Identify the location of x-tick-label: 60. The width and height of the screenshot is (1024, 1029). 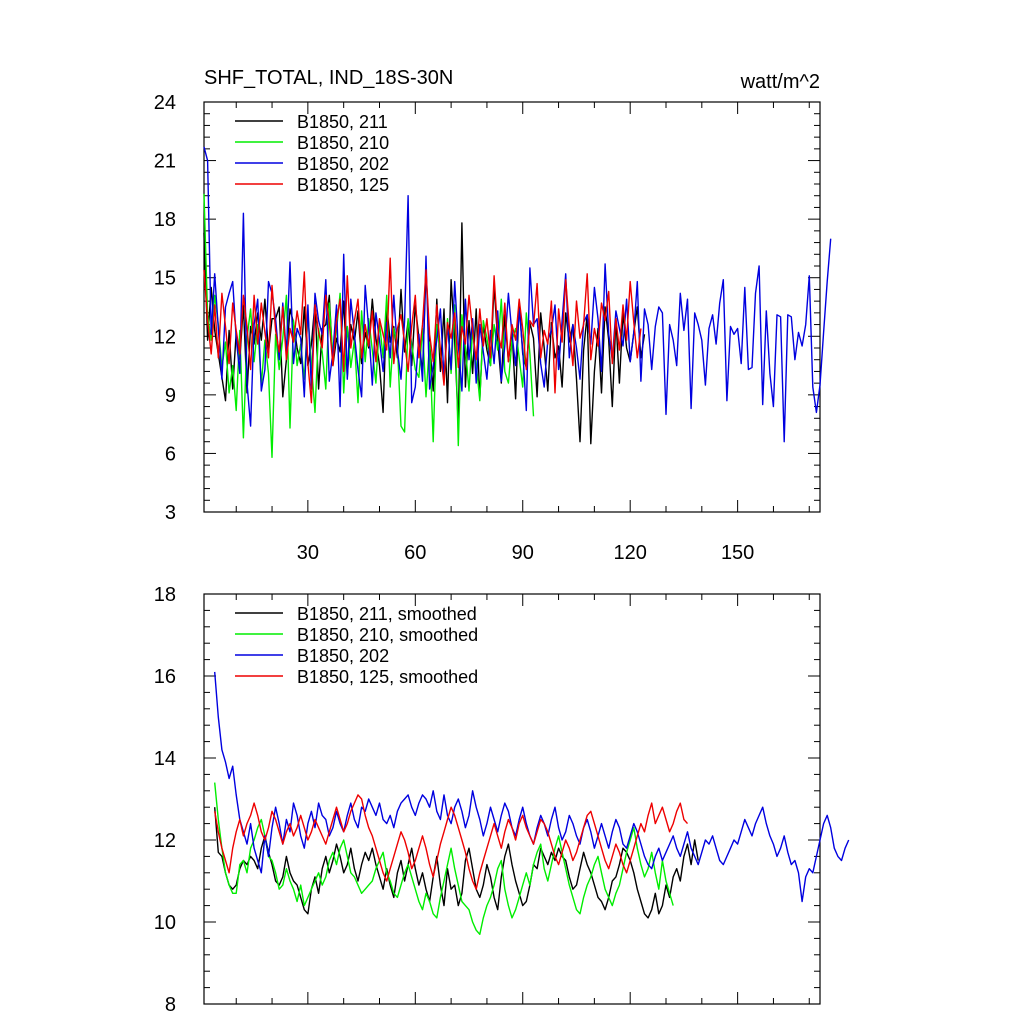
(415, 553).